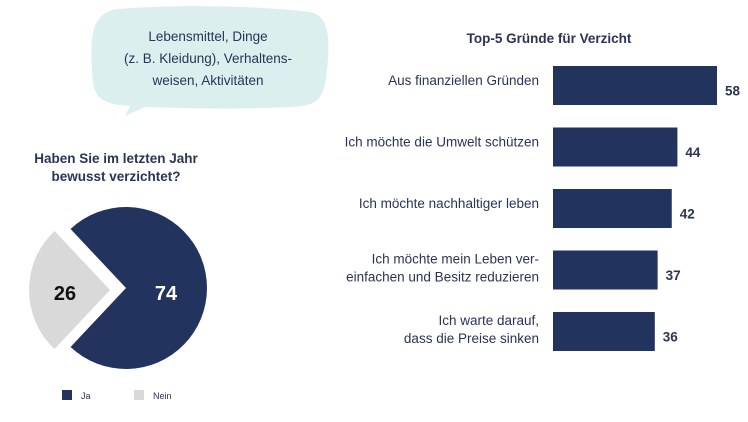 This screenshot has height=422, width=748. What do you see at coordinates (65, 294) in the screenshot?
I see `pie-label-nein: 26` at bounding box center [65, 294].